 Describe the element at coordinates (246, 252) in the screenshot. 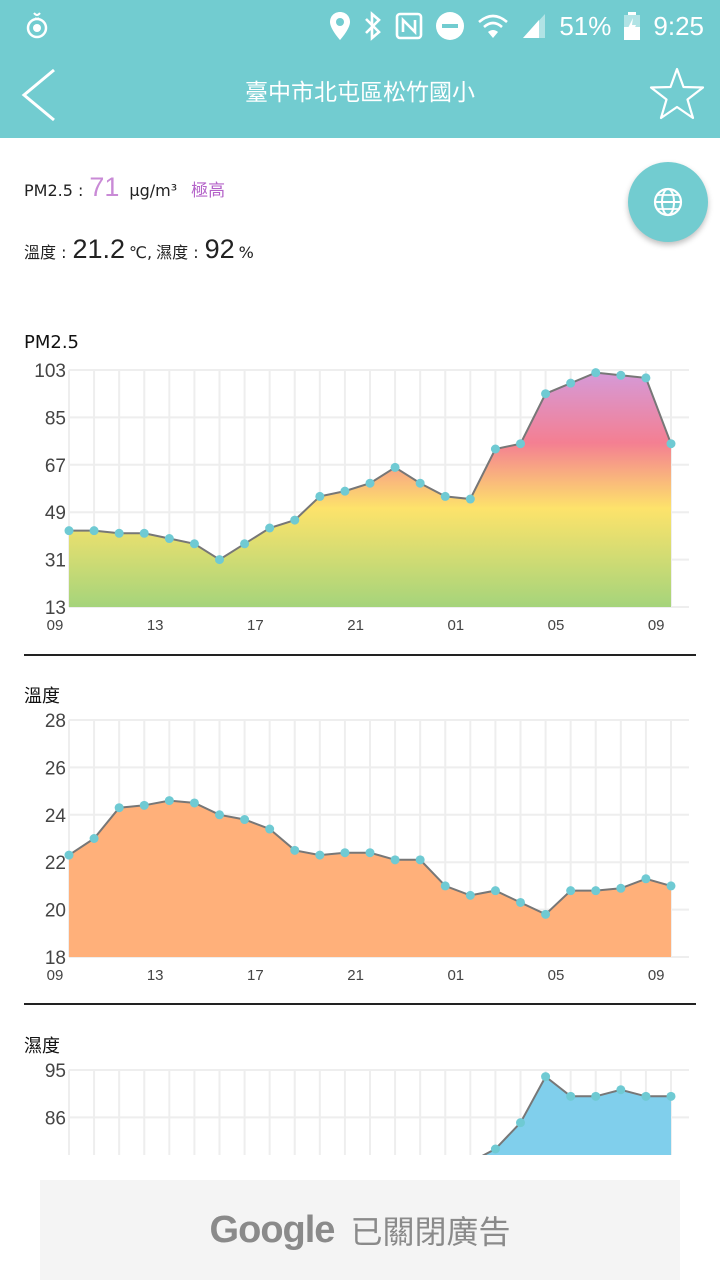

I see `humidity-unit: %` at that location.